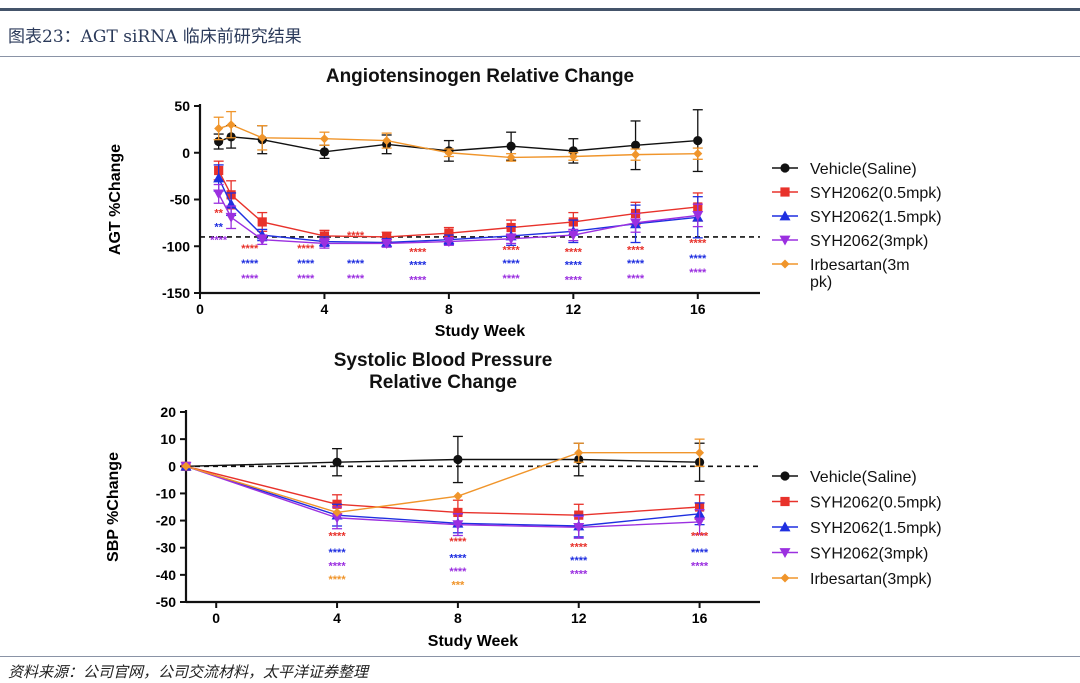 The image size is (1080, 683). What do you see at coordinates (115, 199) in the screenshot?
I see `y-axis-label: AGT %Change` at bounding box center [115, 199].